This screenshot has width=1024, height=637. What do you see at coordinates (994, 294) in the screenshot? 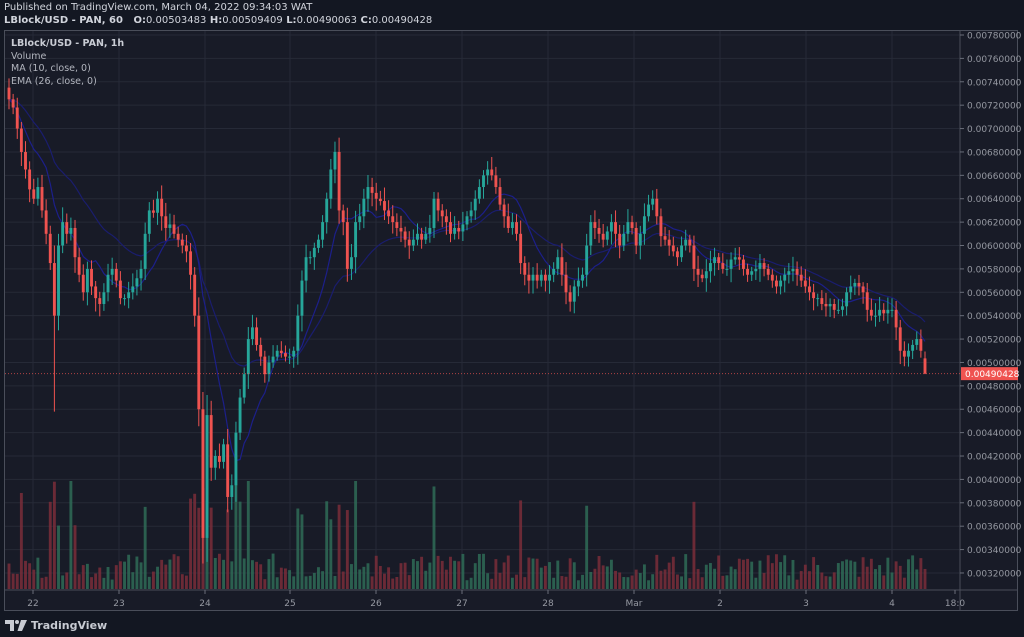
I see `svg-text: 0.00560000` at bounding box center [994, 294].